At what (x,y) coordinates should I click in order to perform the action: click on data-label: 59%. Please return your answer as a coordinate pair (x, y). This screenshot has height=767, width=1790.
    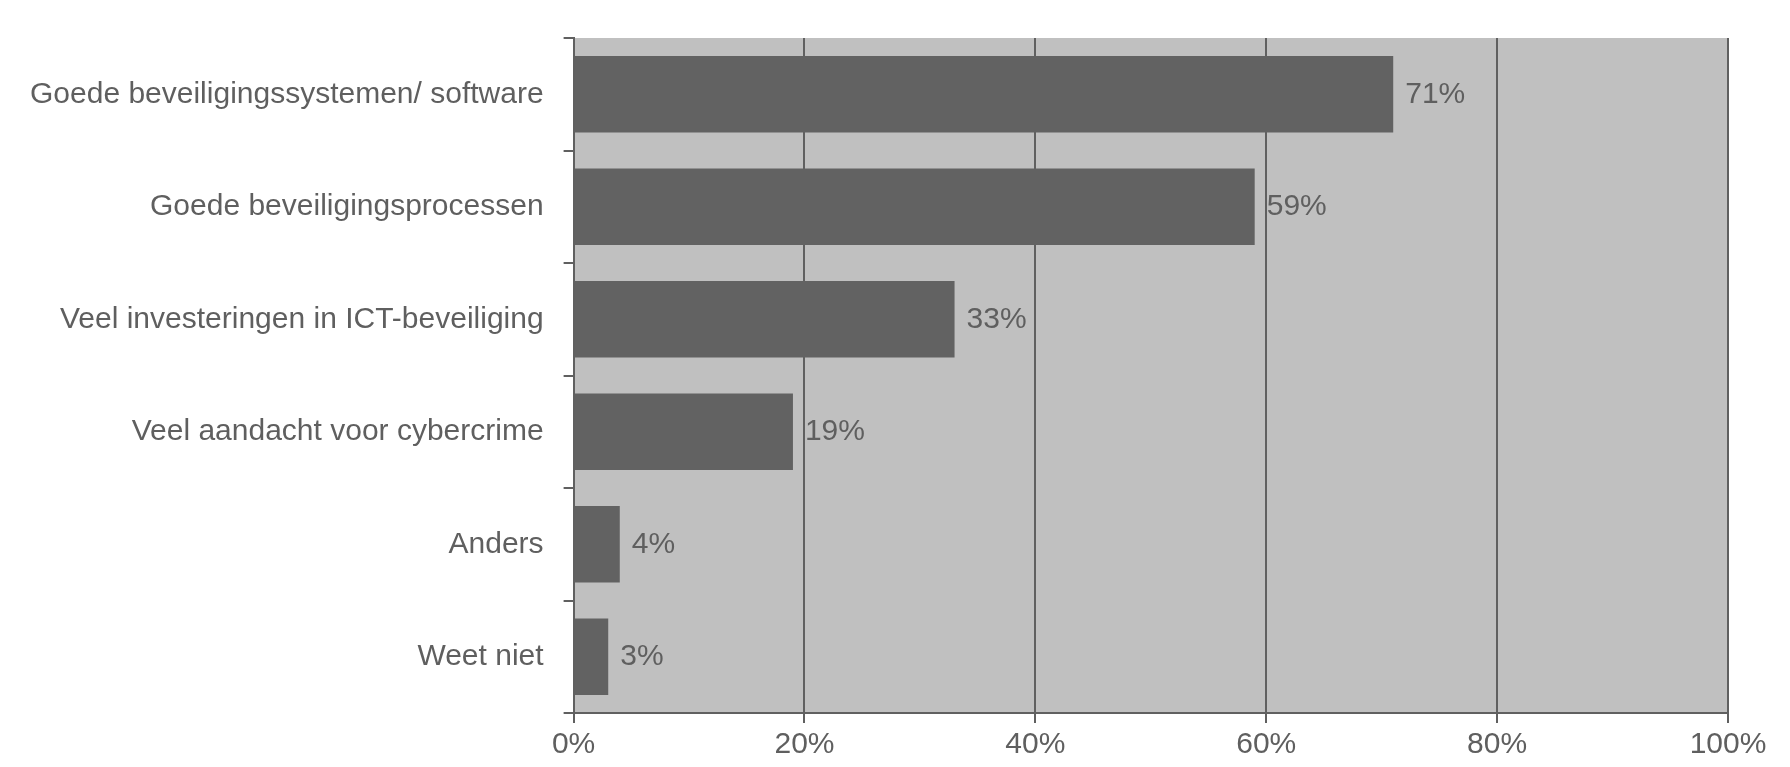
    Looking at the image, I should click on (1296, 205).